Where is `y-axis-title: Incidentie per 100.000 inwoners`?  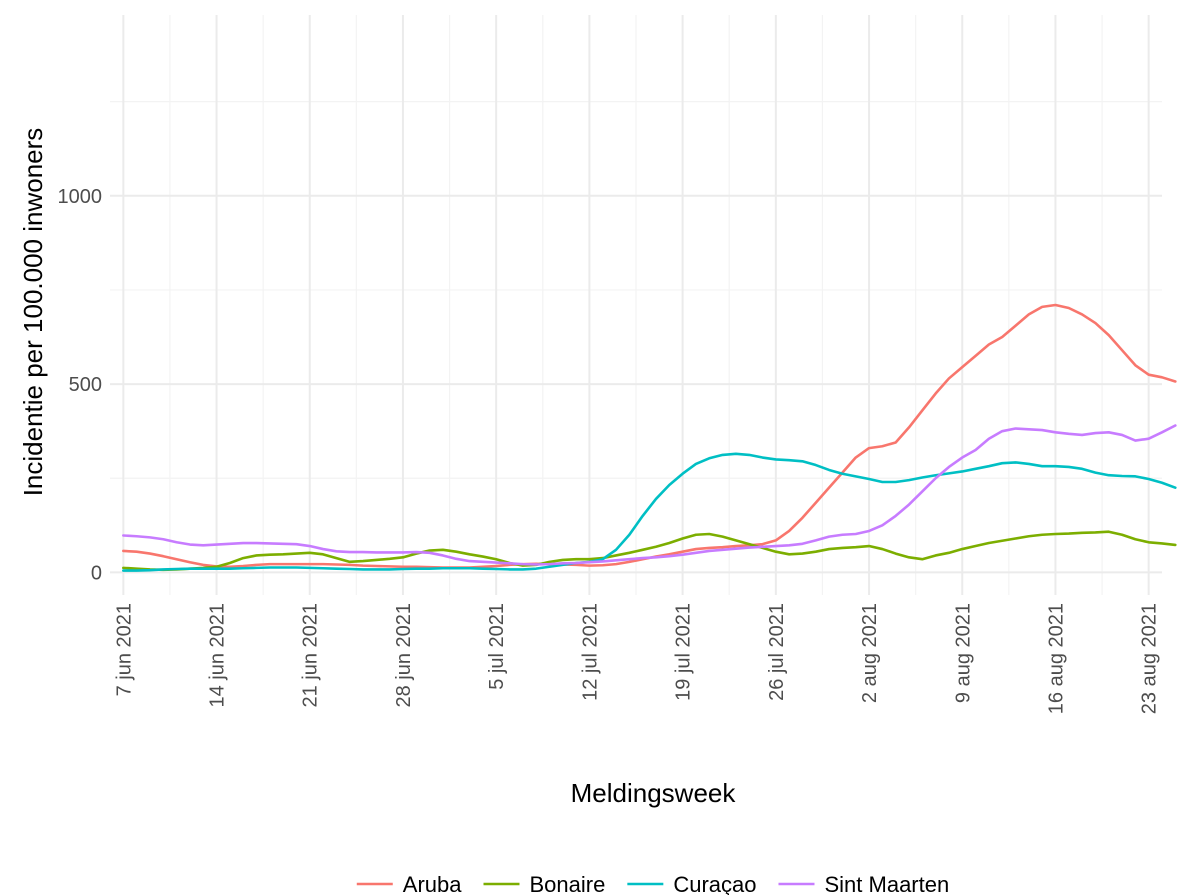
y-axis-title: Incidentie per 100.000 inwoners is located at coordinates (33, 312).